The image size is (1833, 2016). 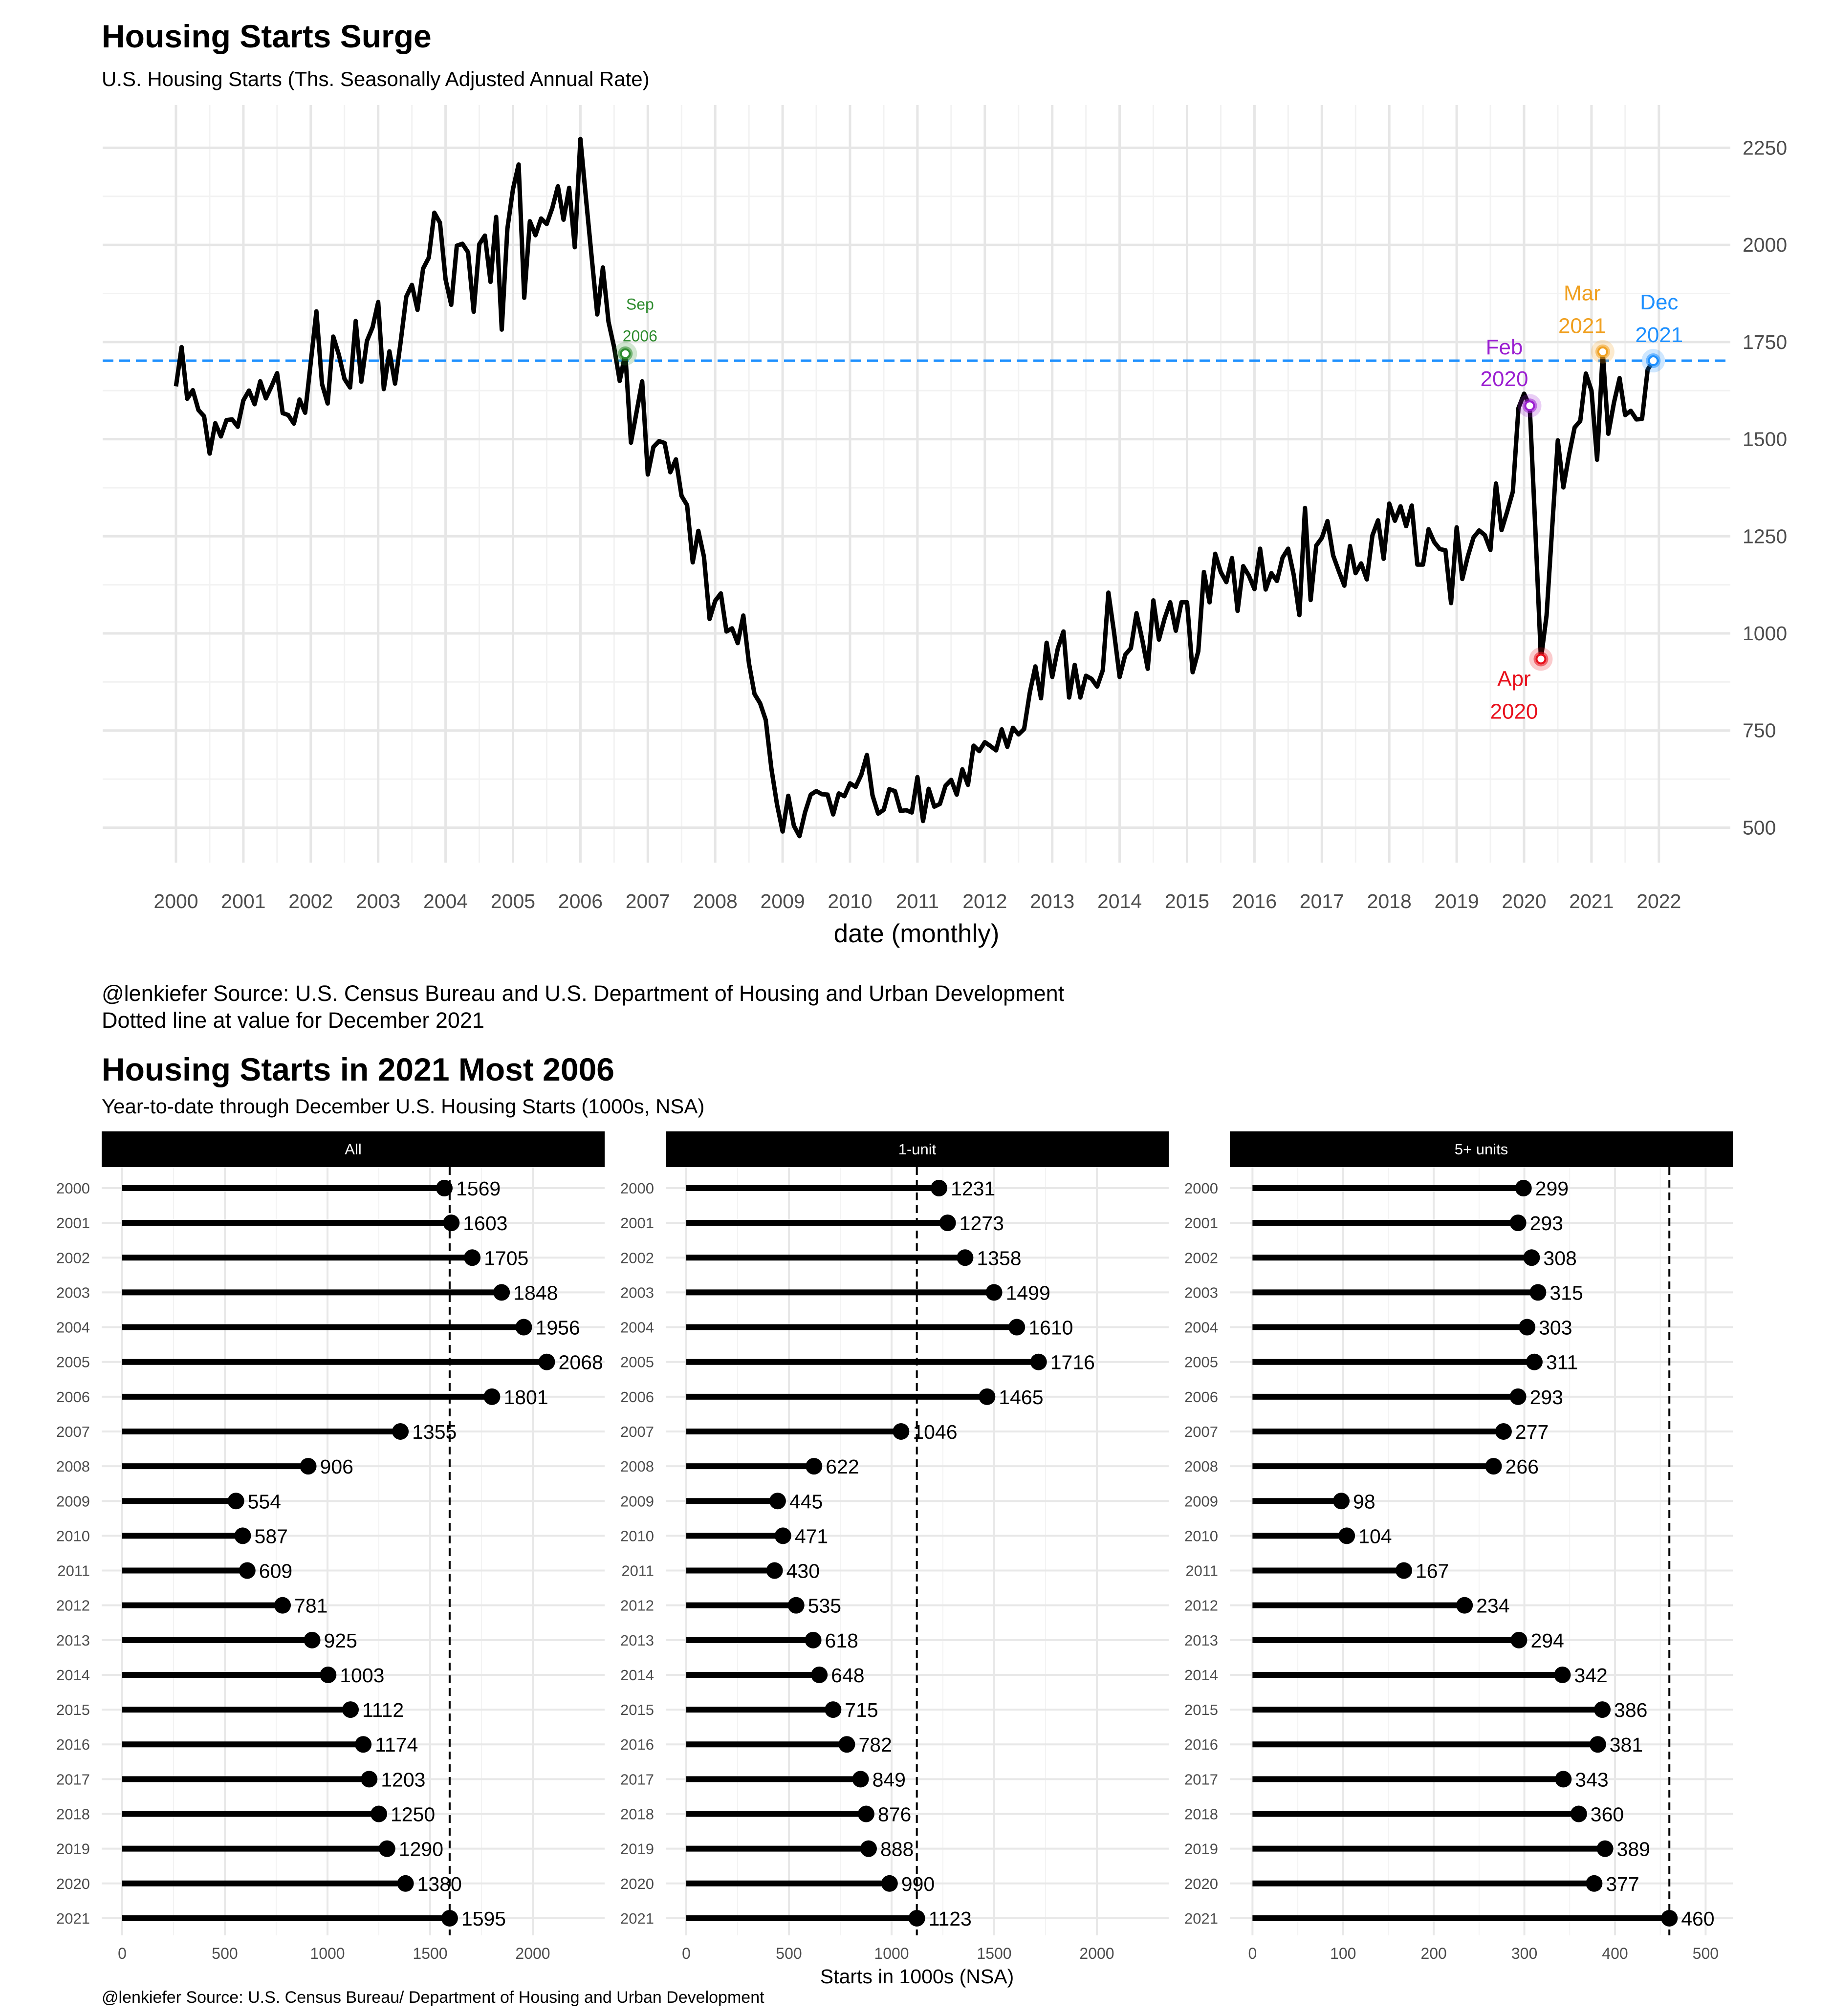 I want to click on year-label: 2012, so click(x=1201, y=1606).